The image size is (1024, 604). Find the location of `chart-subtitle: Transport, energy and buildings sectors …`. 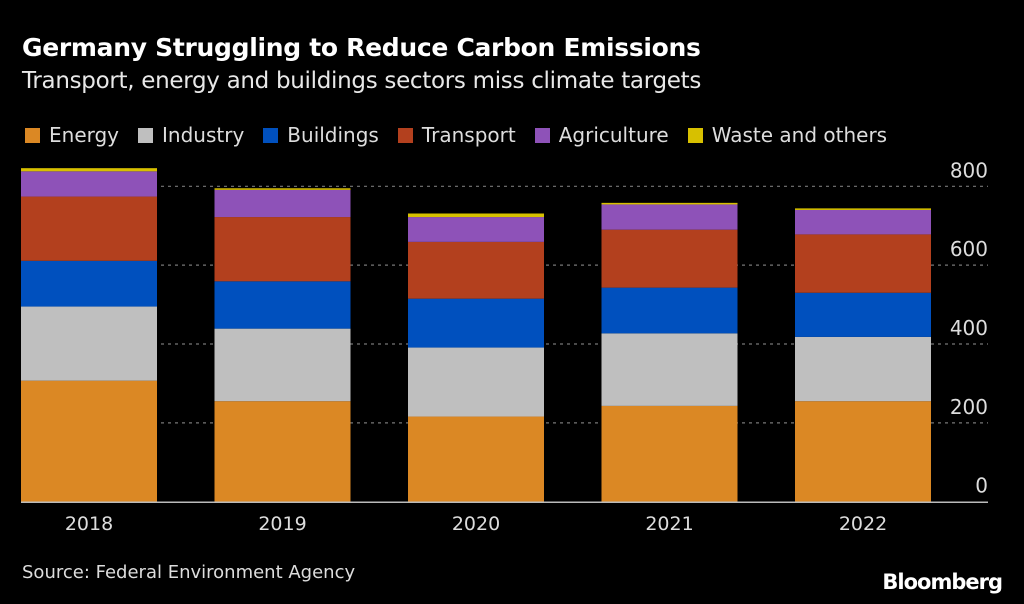

chart-subtitle: Transport, energy and buildings sectors … is located at coordinates (362, 81).